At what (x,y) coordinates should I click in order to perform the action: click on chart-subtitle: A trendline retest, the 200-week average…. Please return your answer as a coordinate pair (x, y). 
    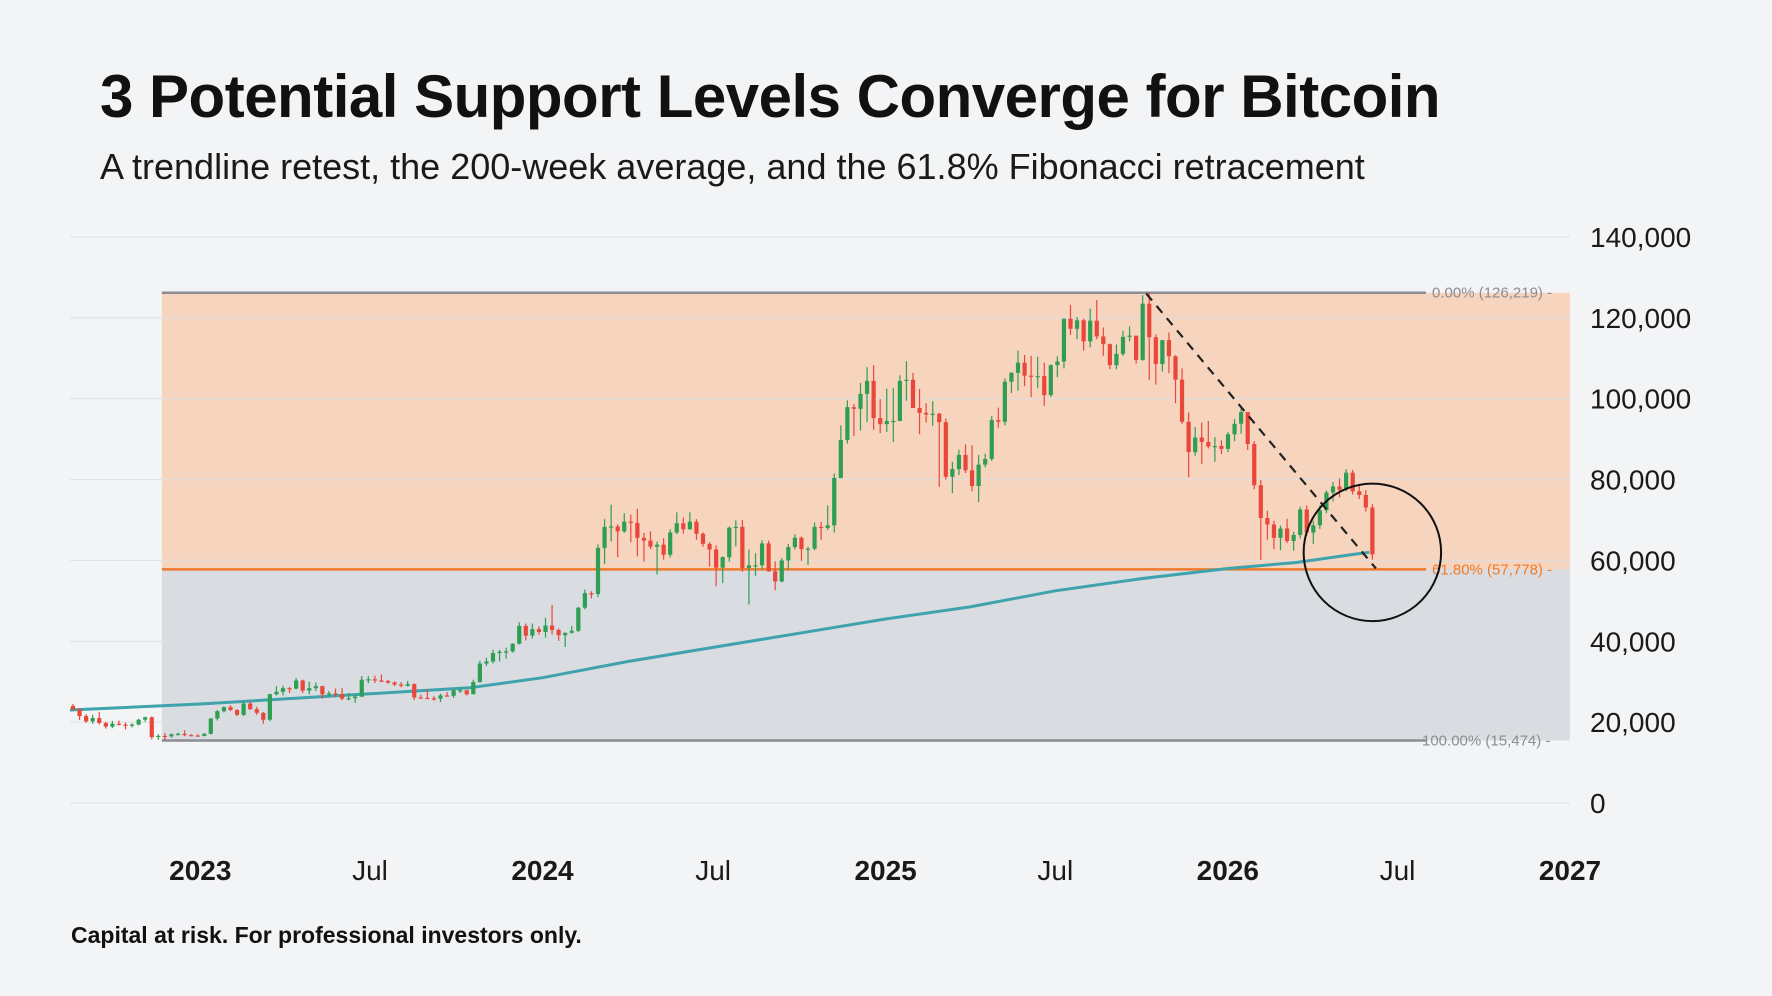
    Looking at the image, I should click on (732, 166).